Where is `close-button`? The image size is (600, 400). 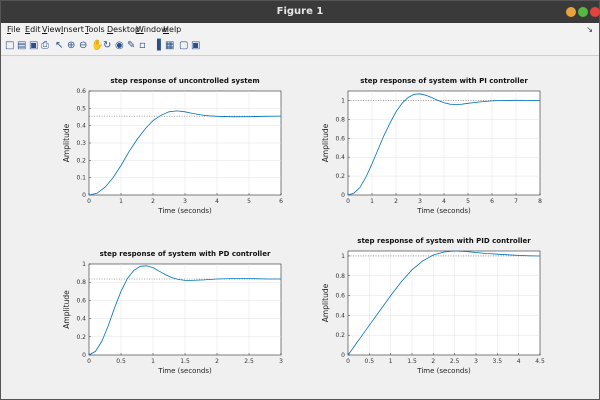
close-button is located at coordinates (595, 12).